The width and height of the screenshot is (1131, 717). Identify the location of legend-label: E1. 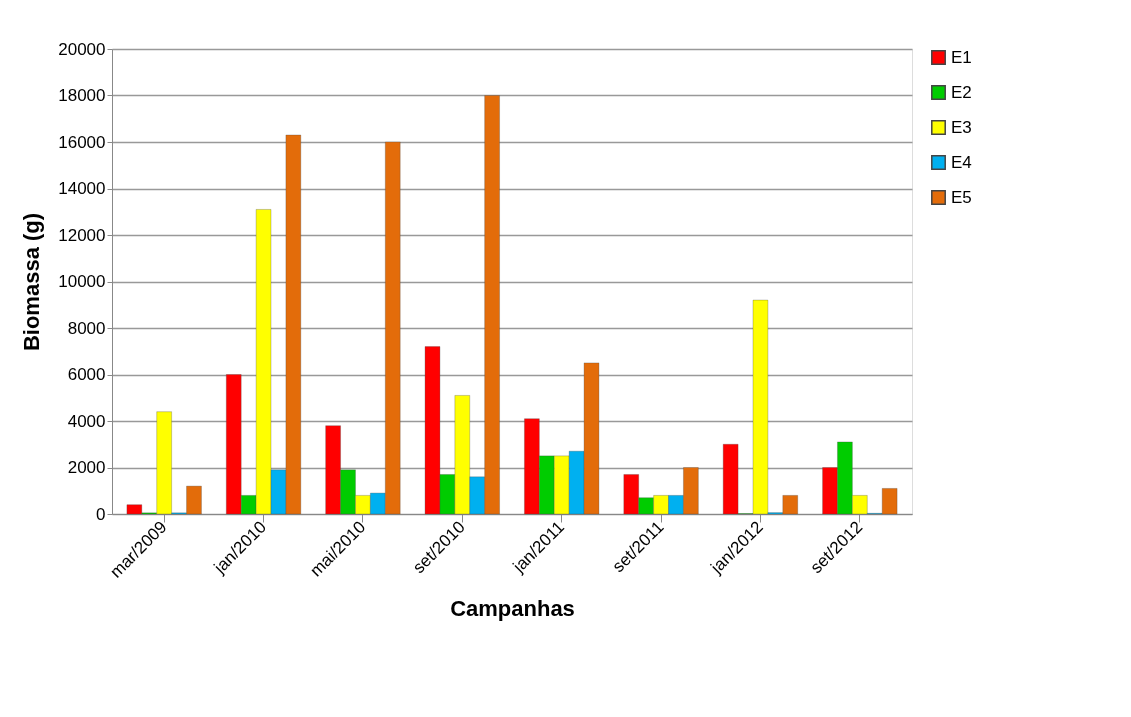
(961, 57).